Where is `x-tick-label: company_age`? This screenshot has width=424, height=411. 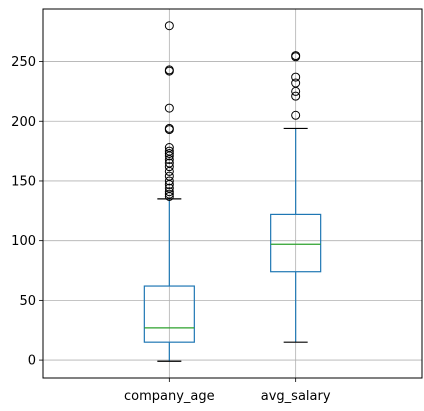 x-tick-label: company_age is located at coordinates (169, 396).